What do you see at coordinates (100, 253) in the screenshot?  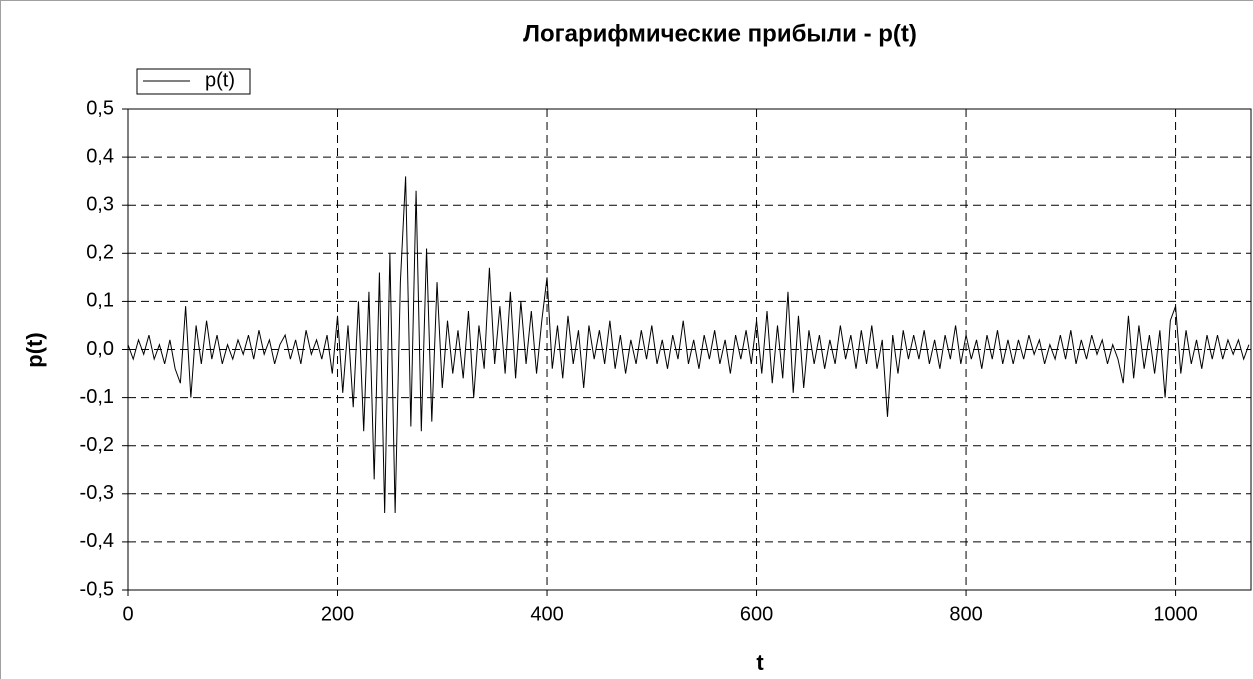 I see `y-tick-label: 0,2` at bounding box center [100, 253].